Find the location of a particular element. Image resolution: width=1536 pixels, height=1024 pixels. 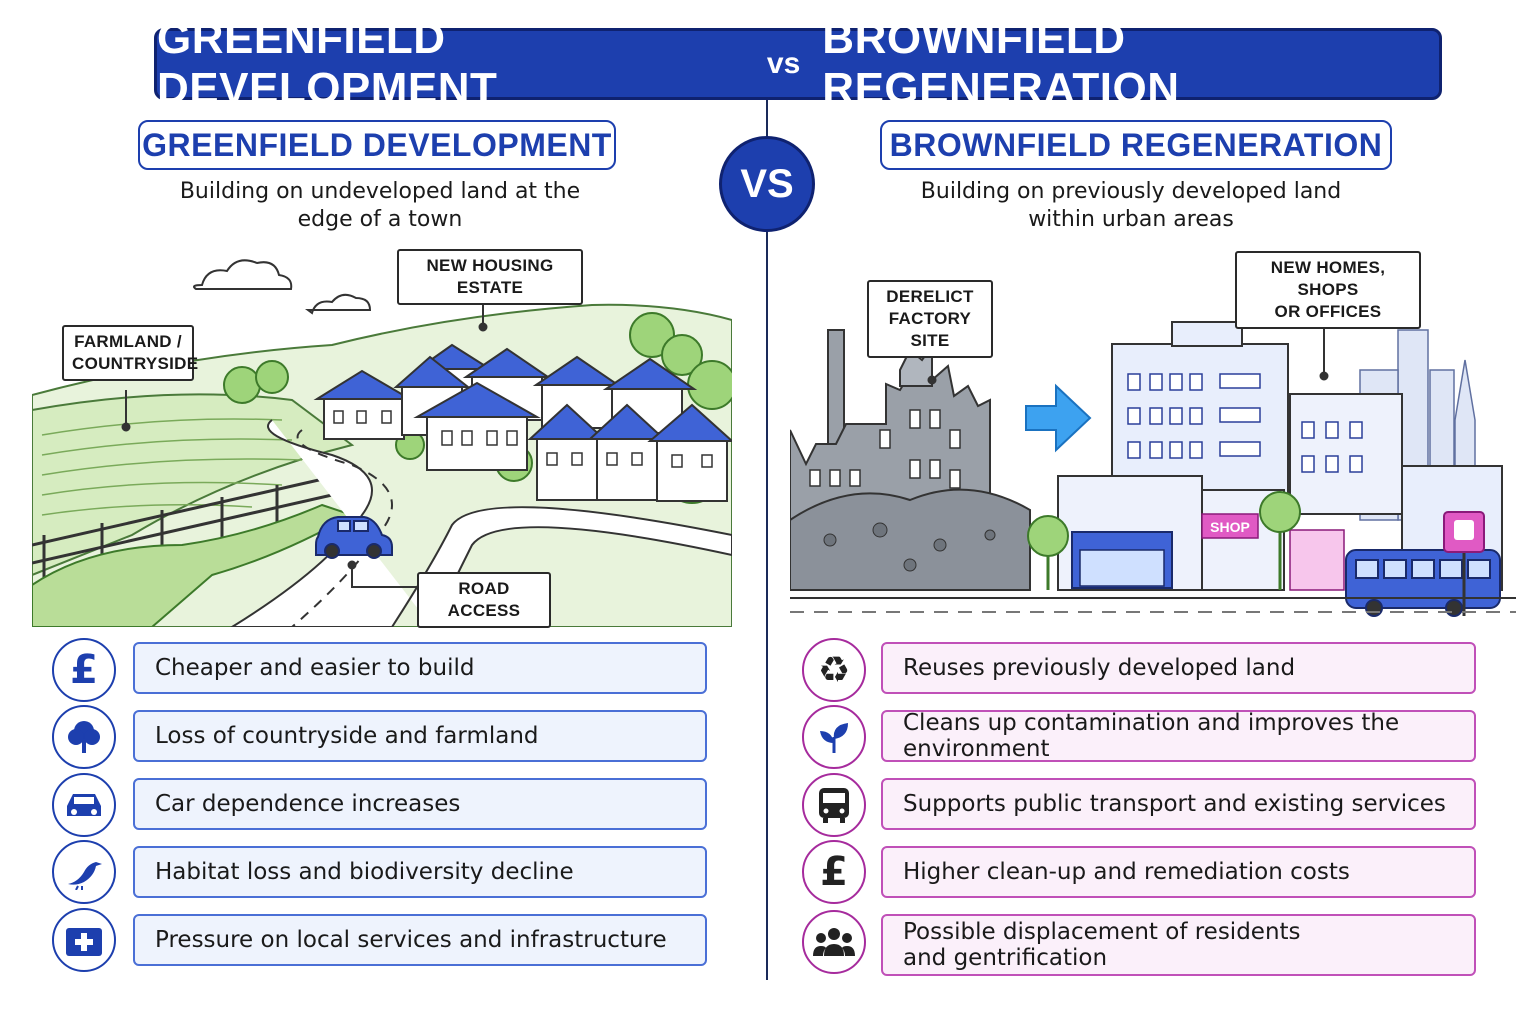

recycle-icon: ♻ is located at coordinates (834, 670).